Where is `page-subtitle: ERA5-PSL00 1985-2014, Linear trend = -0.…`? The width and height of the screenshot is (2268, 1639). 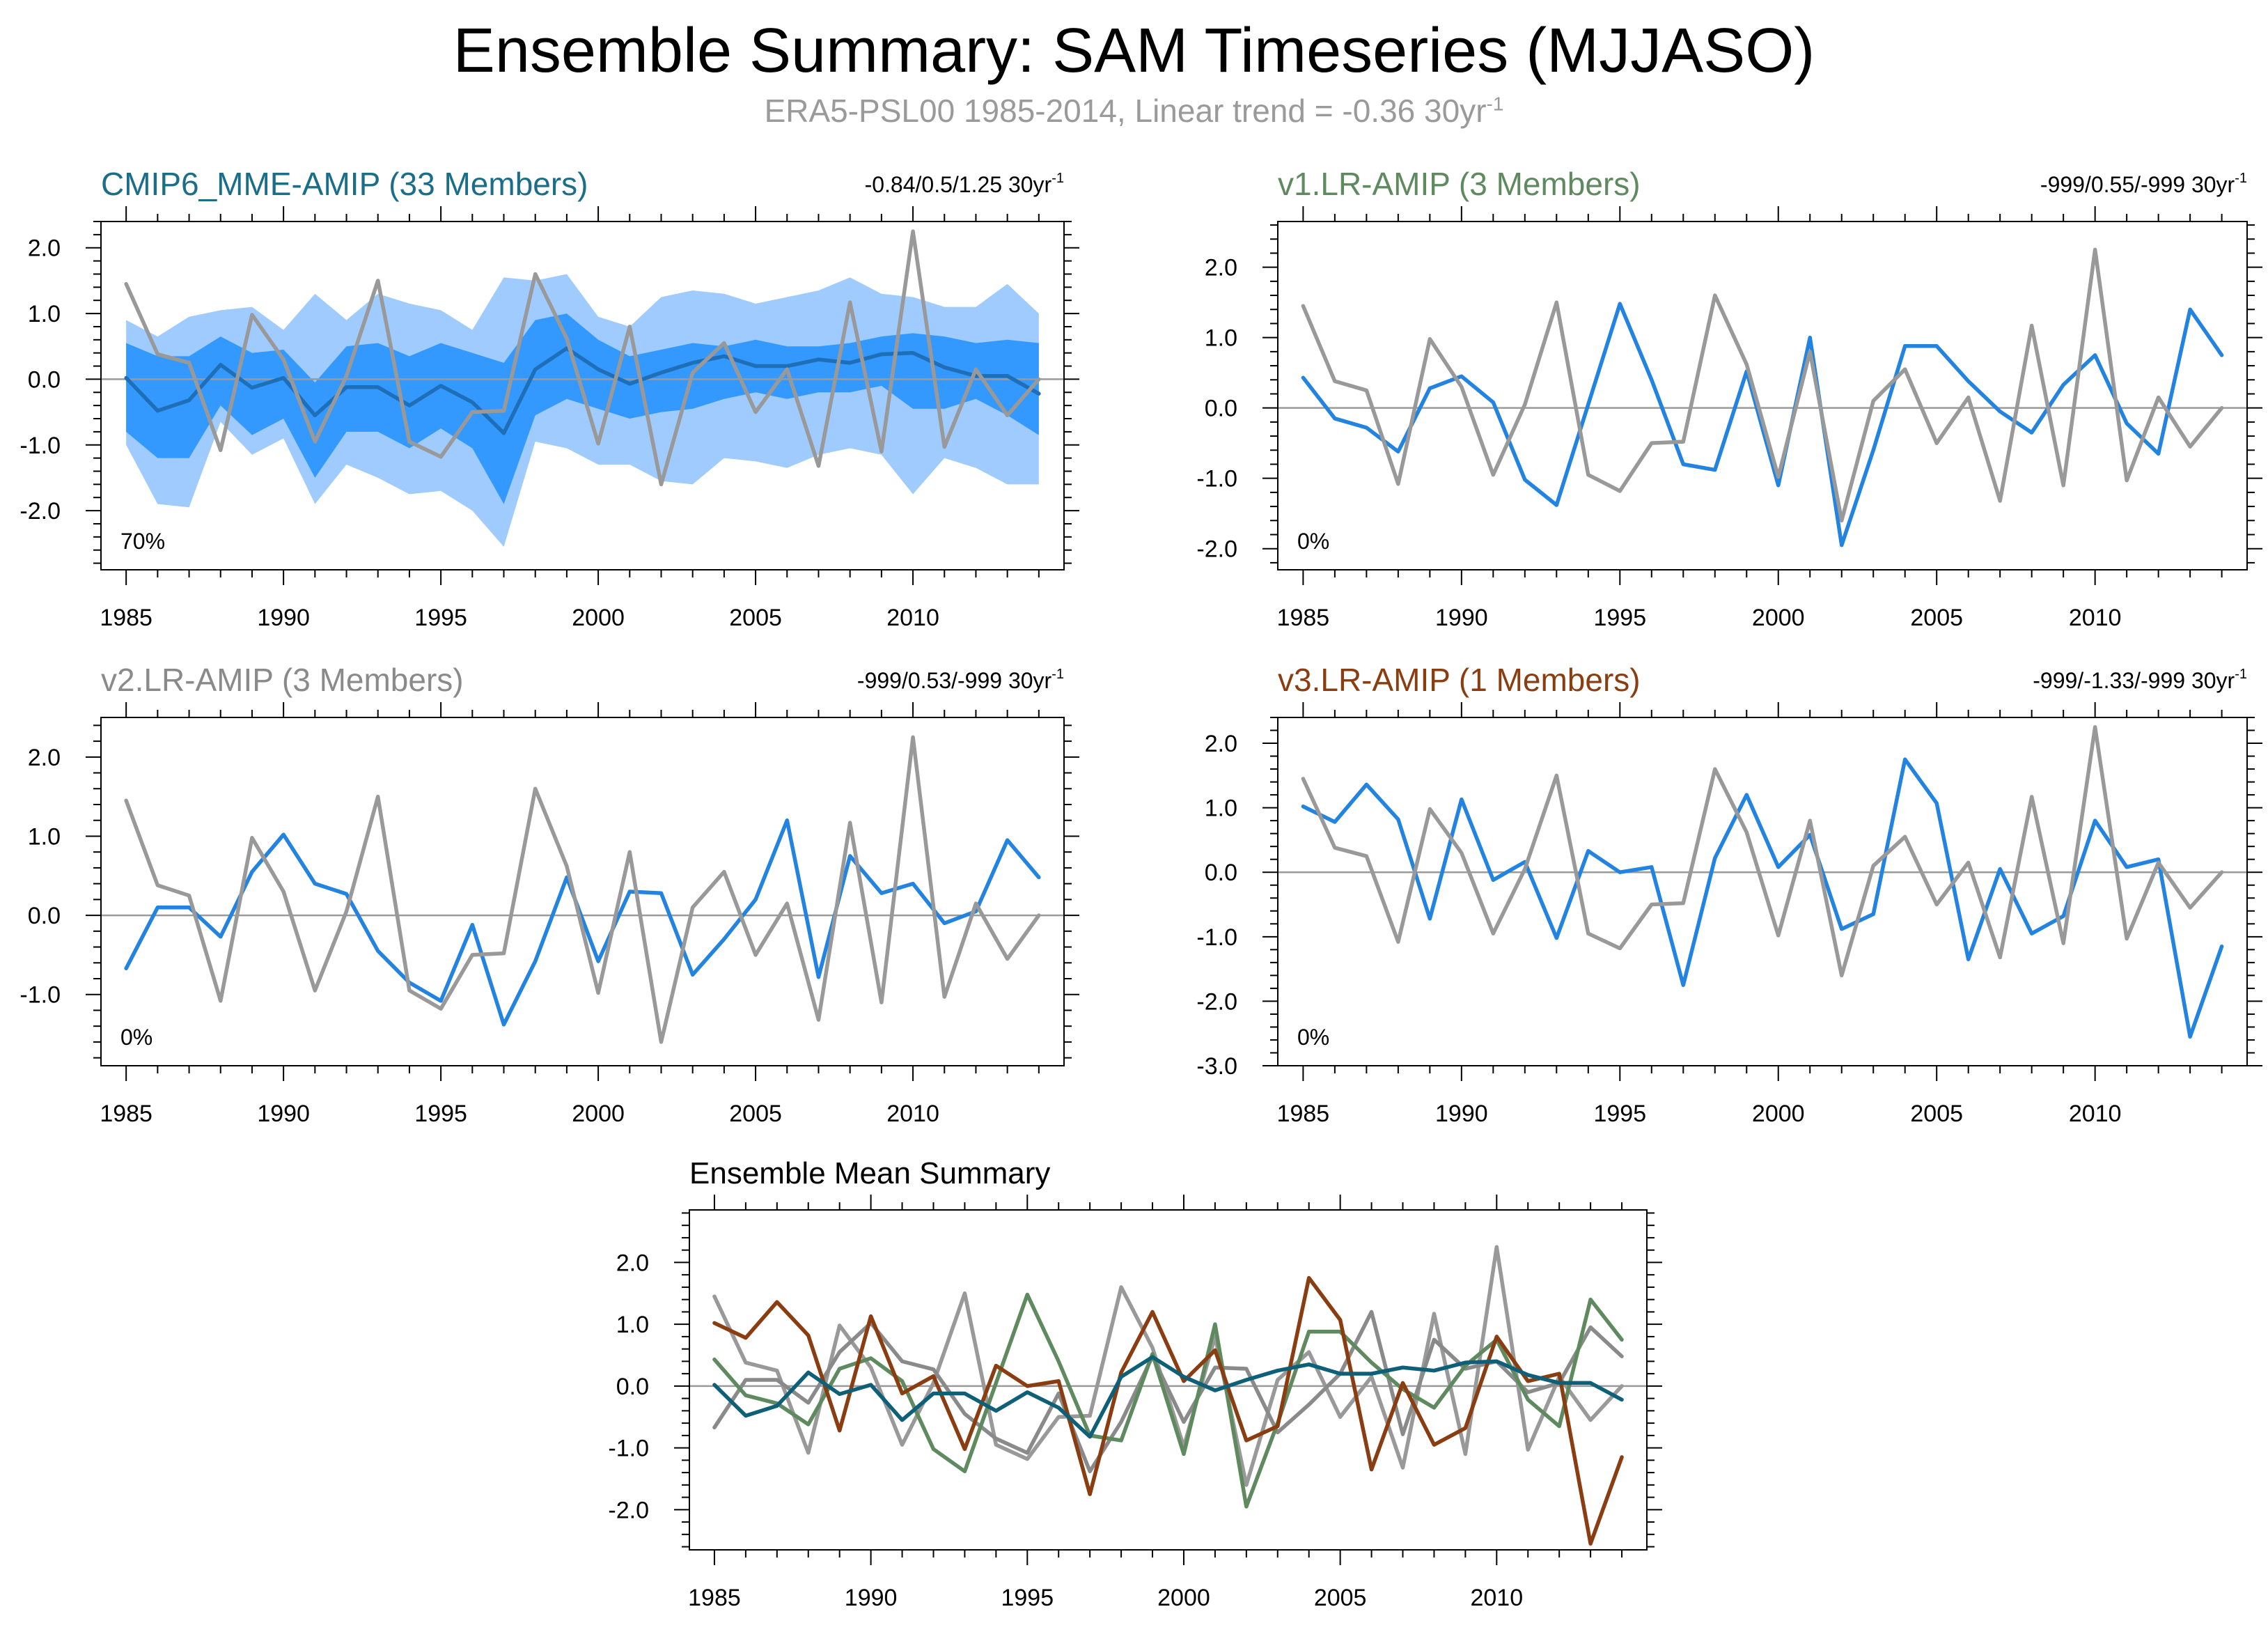
page-subtitle: ERA5-PSL00 1985-2014, Linear trend = -0.… is located at coordinates (1134, 111).